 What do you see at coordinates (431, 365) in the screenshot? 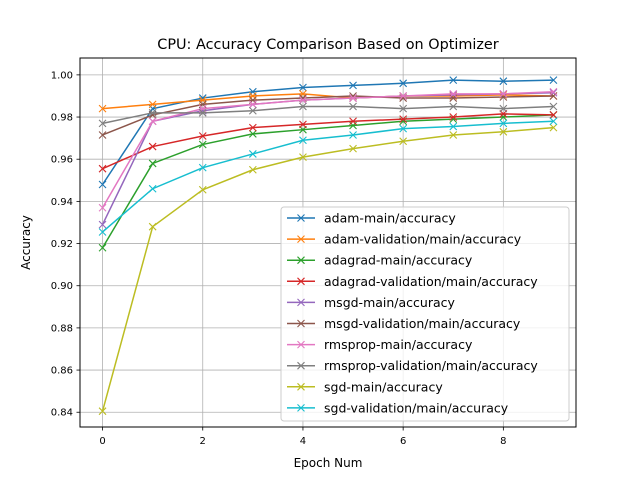
I see `legend-label: rmsprop-validation/main/accuracy` at bounding box center [431, 365].